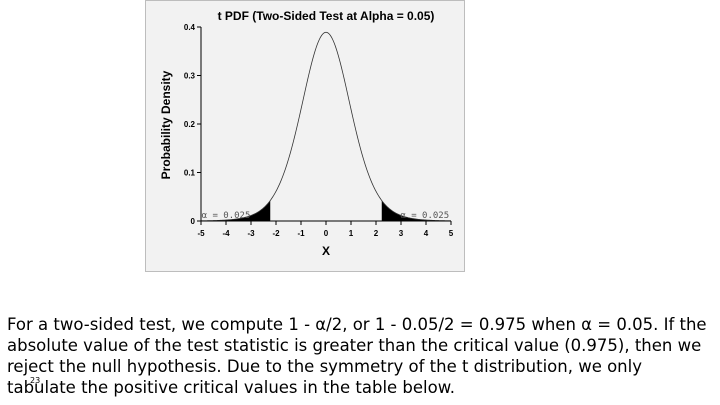 The width and height of the screenshot is (720, 405). Describe the element at coordinates (326, 16) in the screenshot. I see `chart-title: t PDF (Two-Sided Test at Alpha = 0.05)` at that location.